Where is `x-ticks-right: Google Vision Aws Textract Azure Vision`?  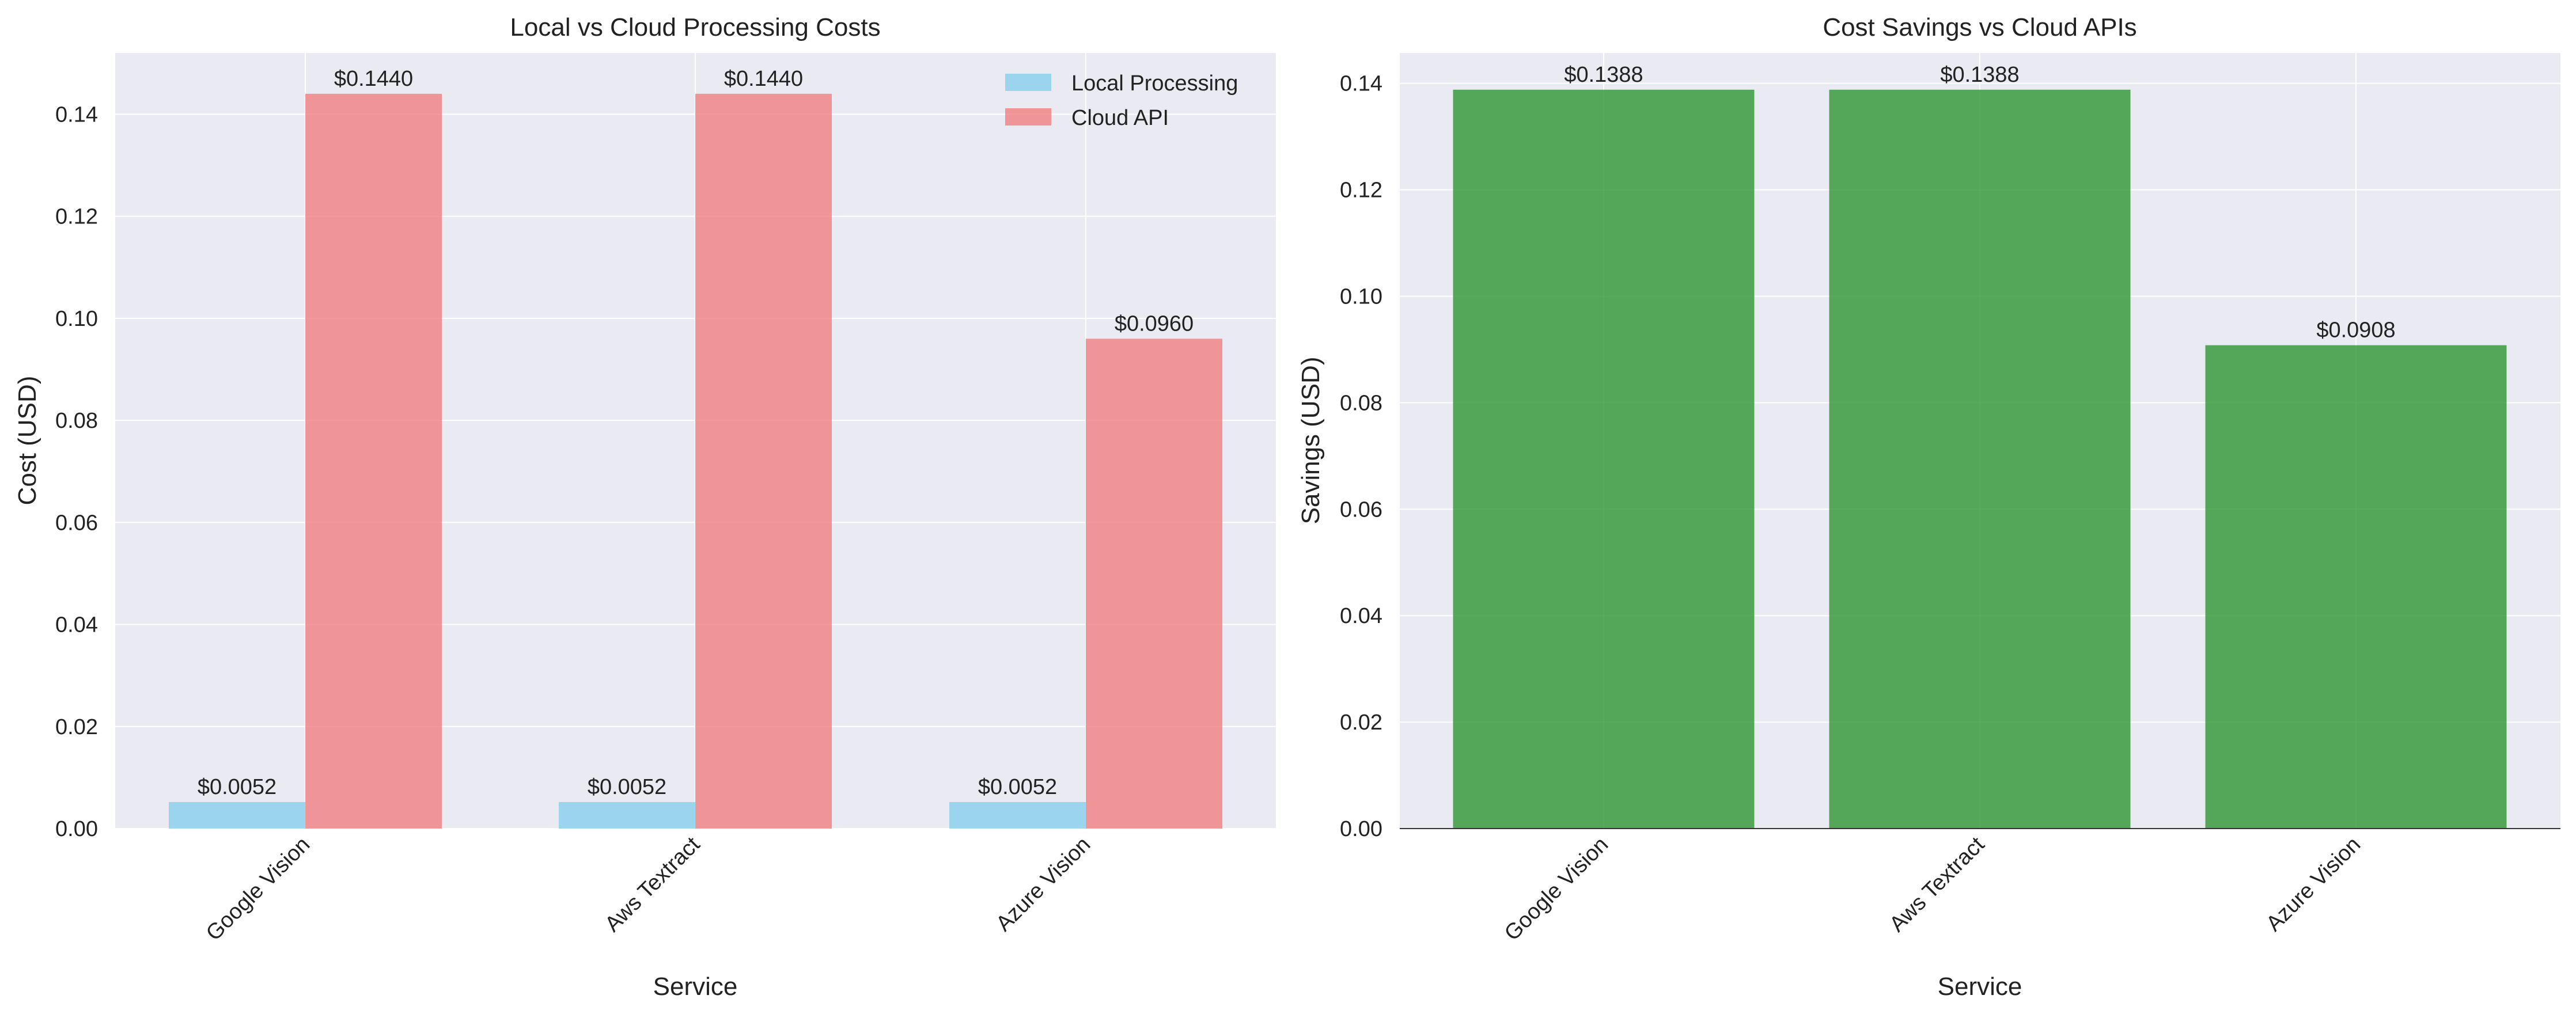 x-ticks-right: Google Vision Aws Textract Azure Vision is located at coordinates (1933, 888).